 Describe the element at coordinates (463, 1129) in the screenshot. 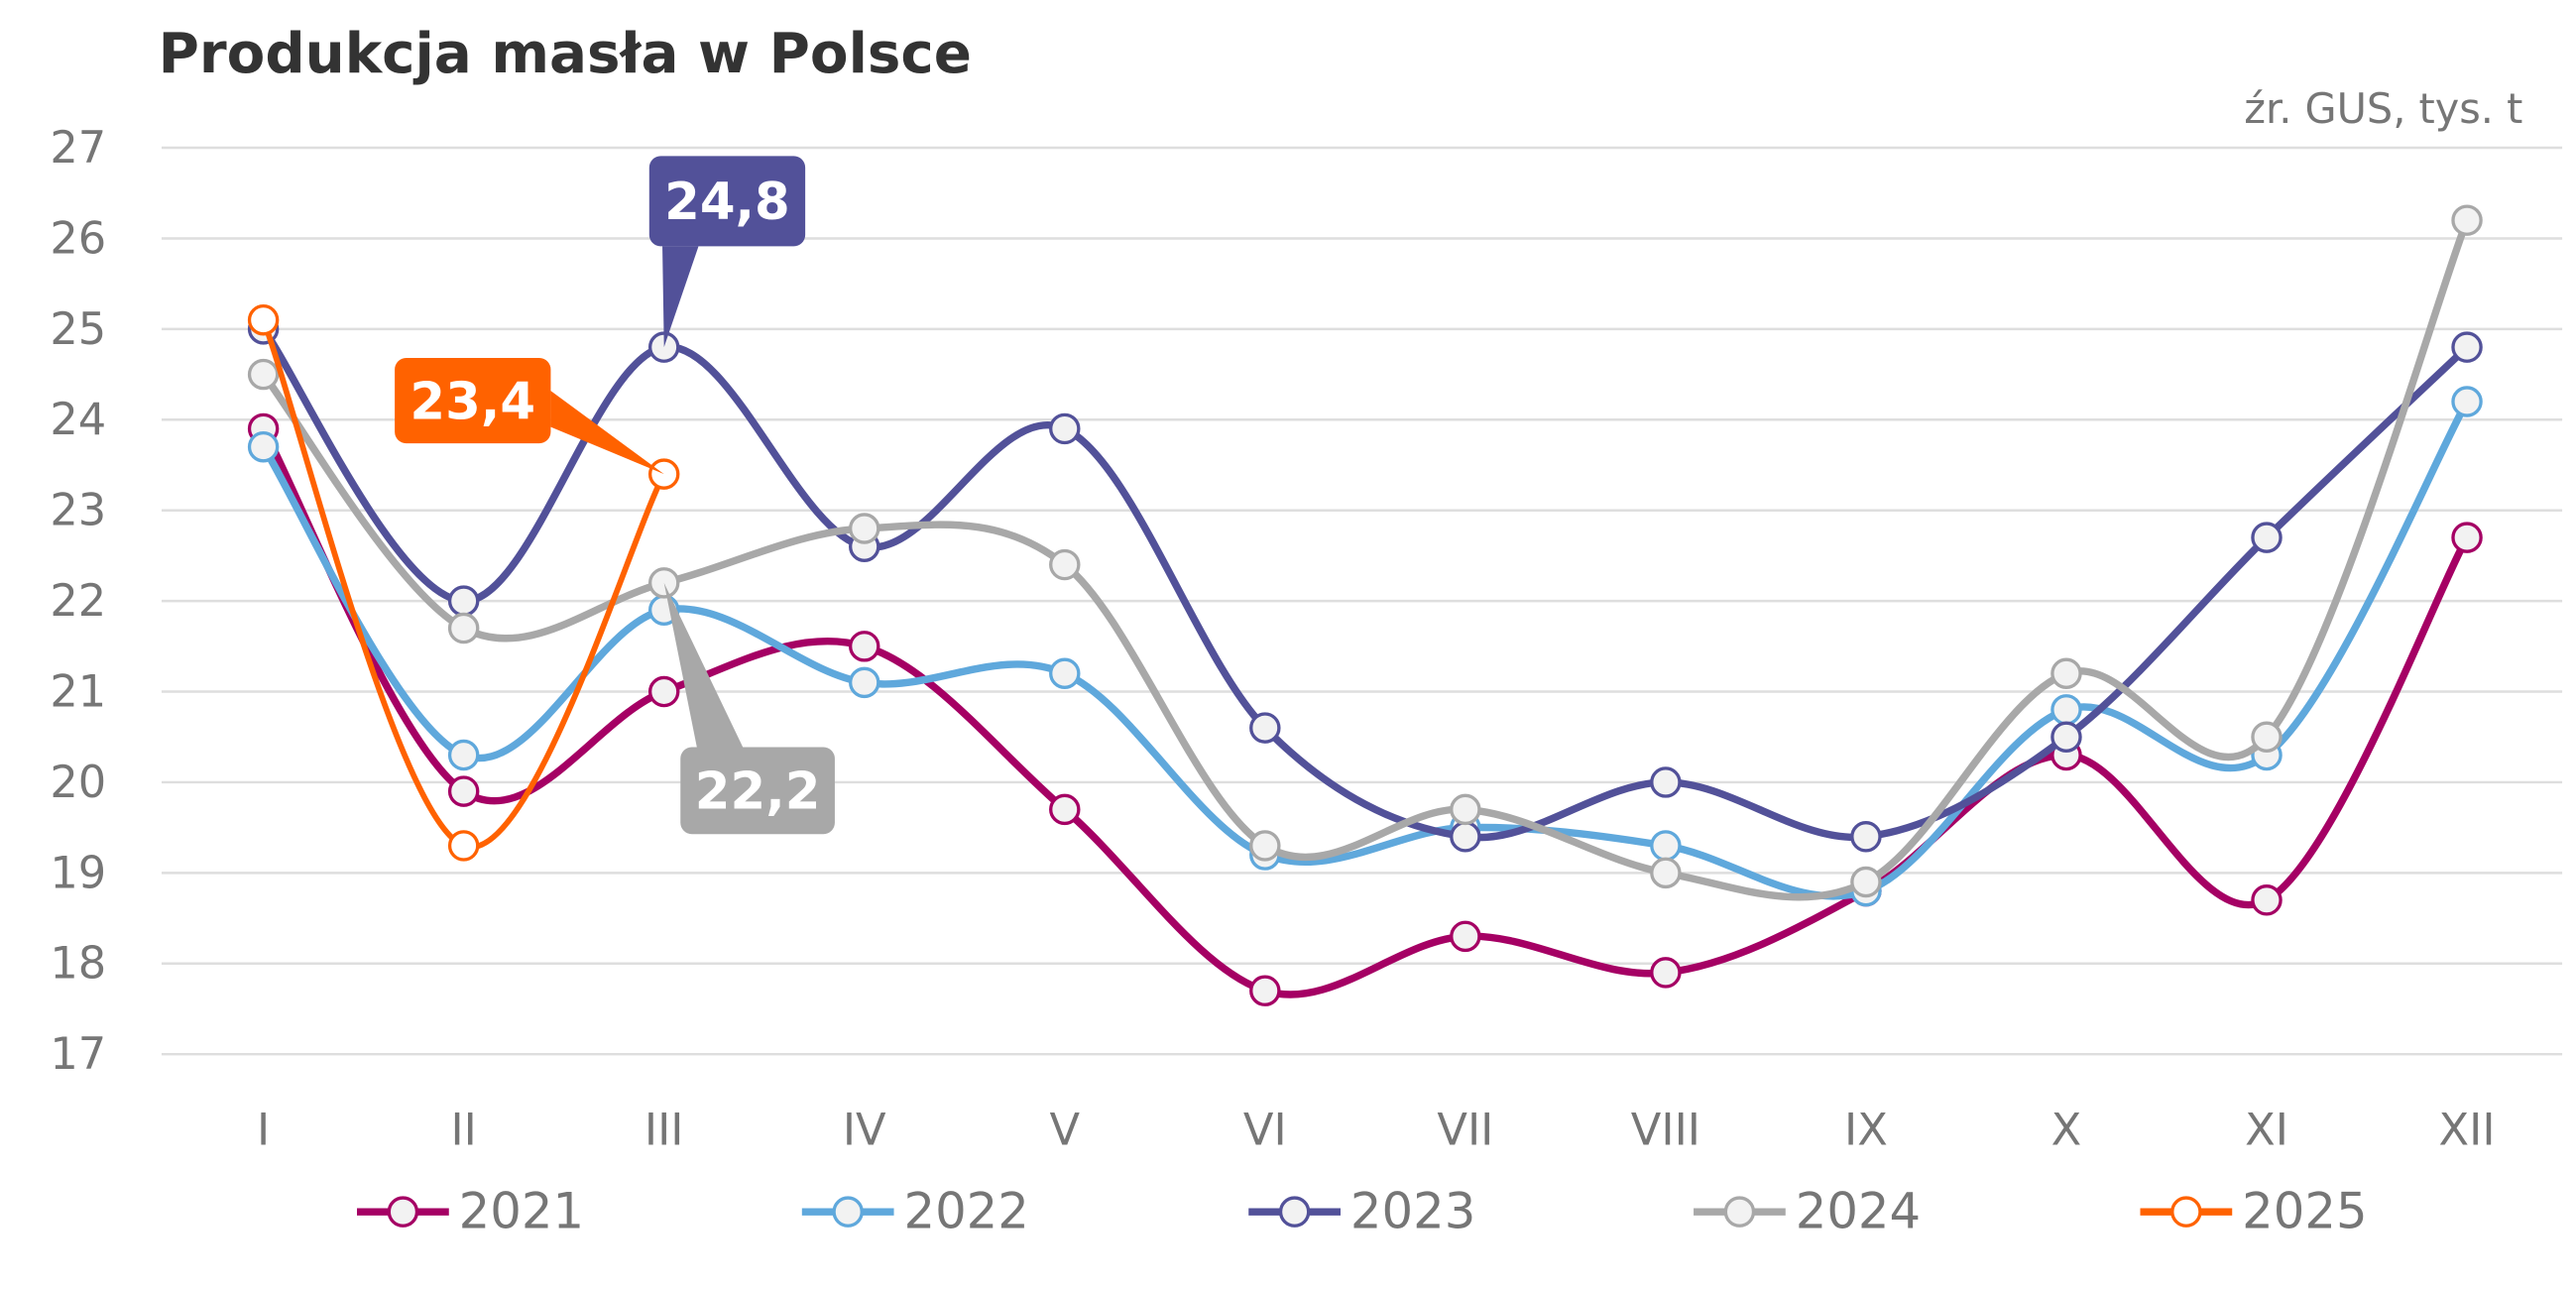

I see `x-tick-label: II` at that location.